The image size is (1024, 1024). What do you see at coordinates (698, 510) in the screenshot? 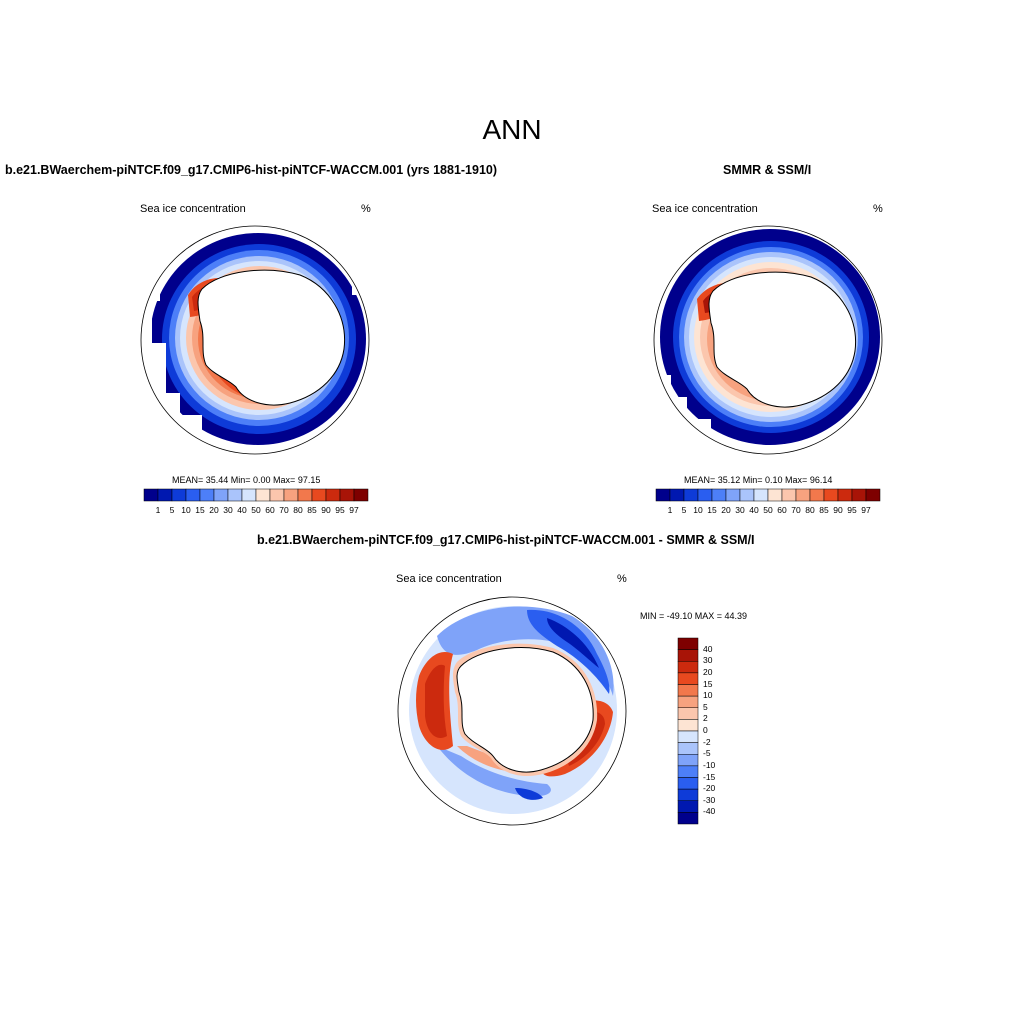
I see `obs-colorbar-tick-label: 10` at bounding box center [698, 510].